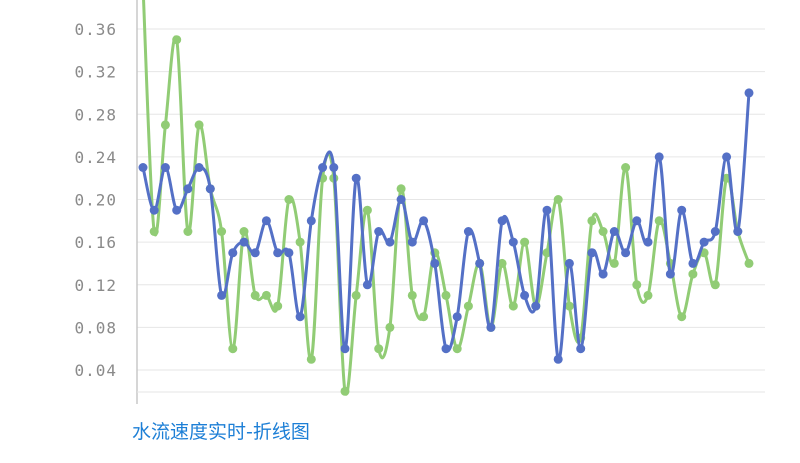 The width and height of the screenshot is (800, 463). Describe the element at coordinates (95, 285) in the screenshot. I see `y-tick-label: 0.12` at that location.